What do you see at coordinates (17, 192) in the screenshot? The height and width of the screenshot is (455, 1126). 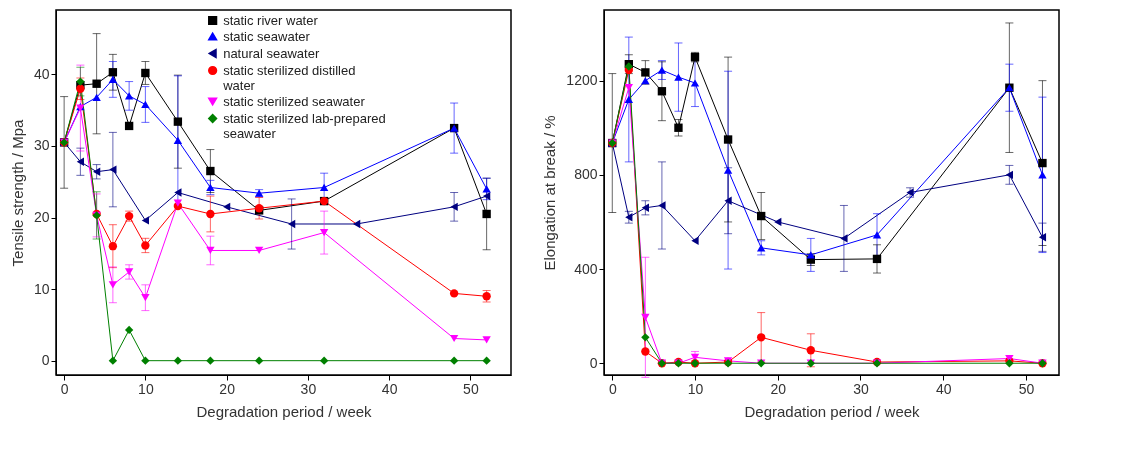 I see `y-axis-title: Tensile strength / Mpa` at bounding box center [17, 192].